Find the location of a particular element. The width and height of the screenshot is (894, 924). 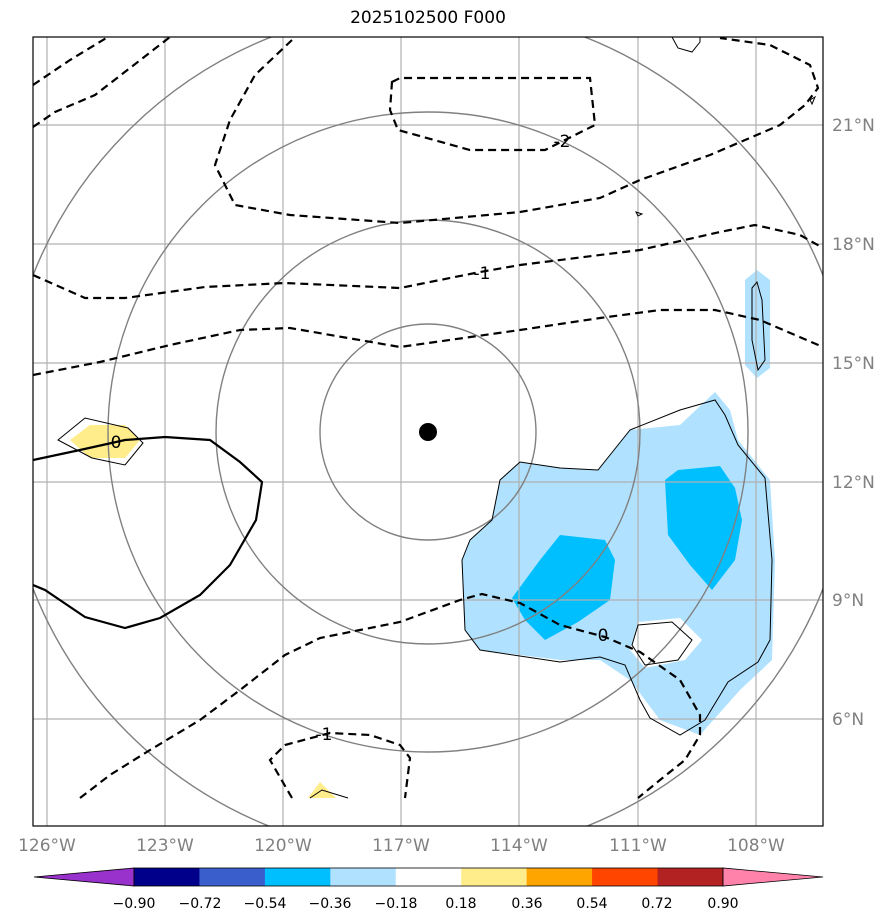

colorbar-tick-label: 0.54 is located at coordinates (591, 904).